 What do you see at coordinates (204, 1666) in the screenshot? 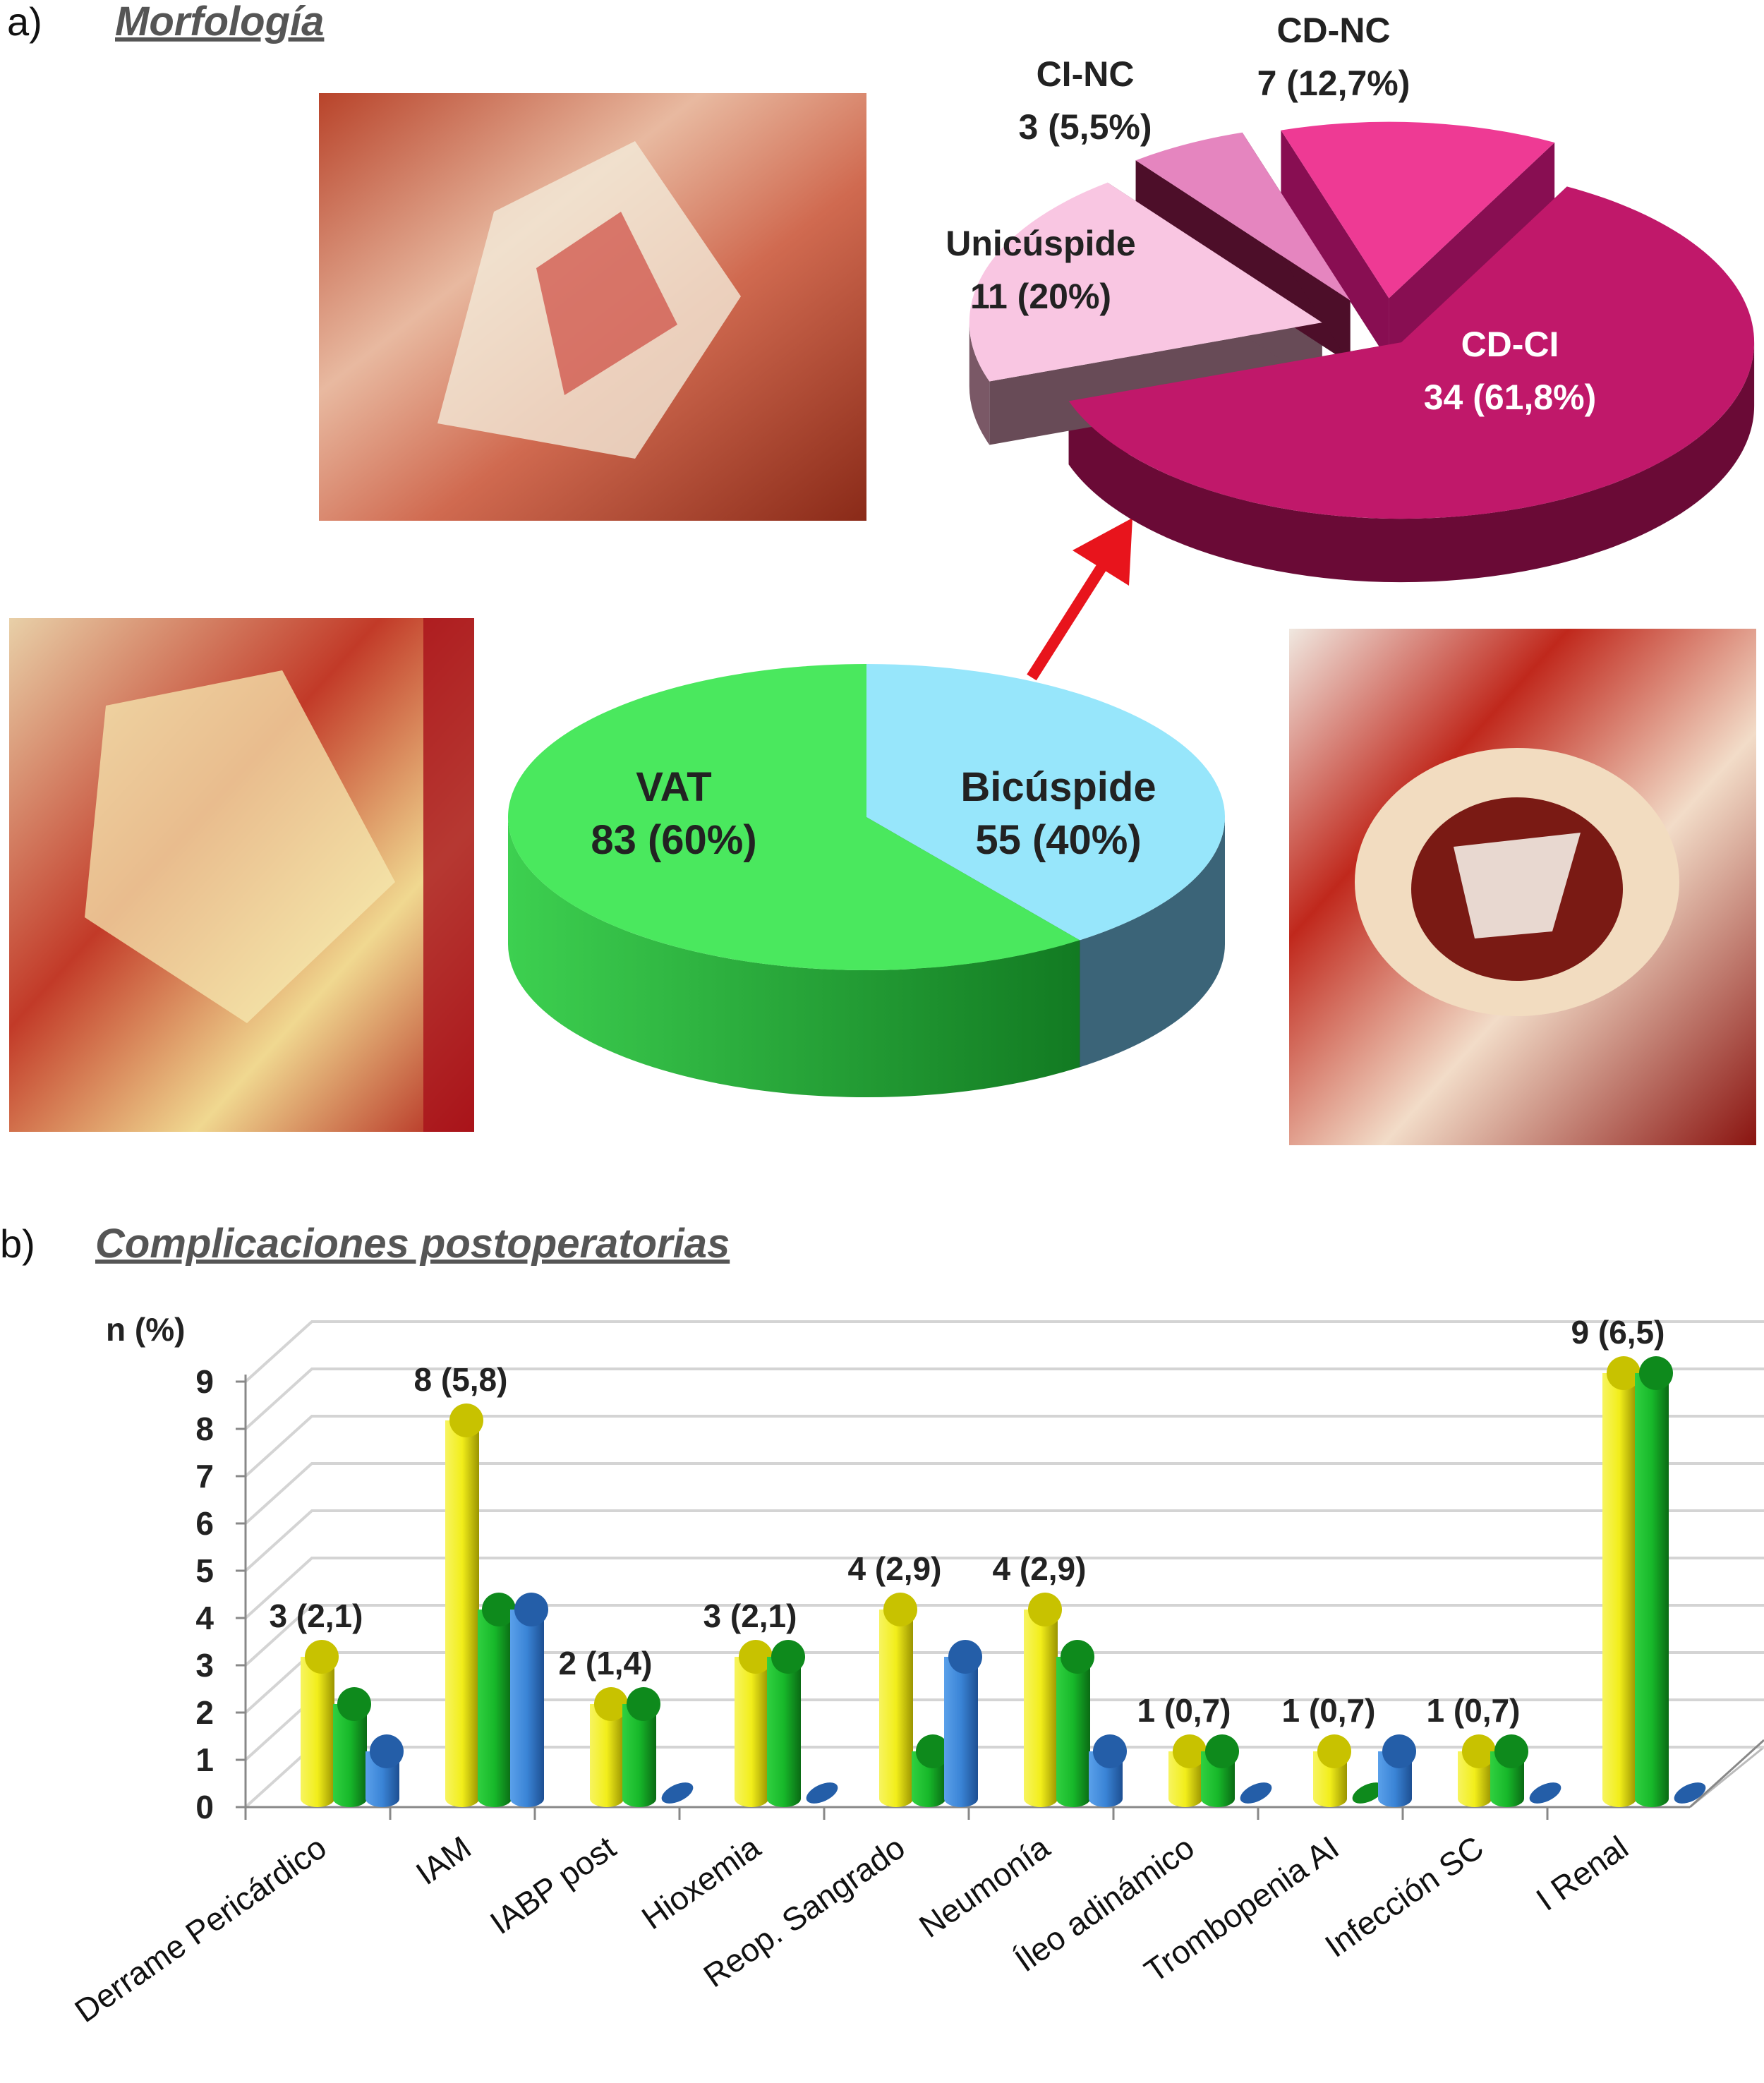
I see `y-tick-label: 3` at bounding box center [204, 1666].